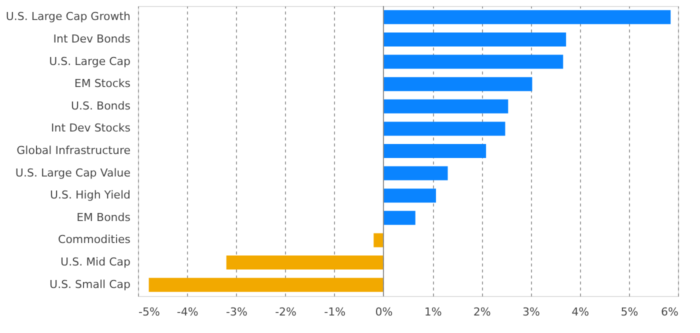 This screenshot has height=333, width=700. I want to click on y-tick-label: Global Infrastructure, so click(73, 150).